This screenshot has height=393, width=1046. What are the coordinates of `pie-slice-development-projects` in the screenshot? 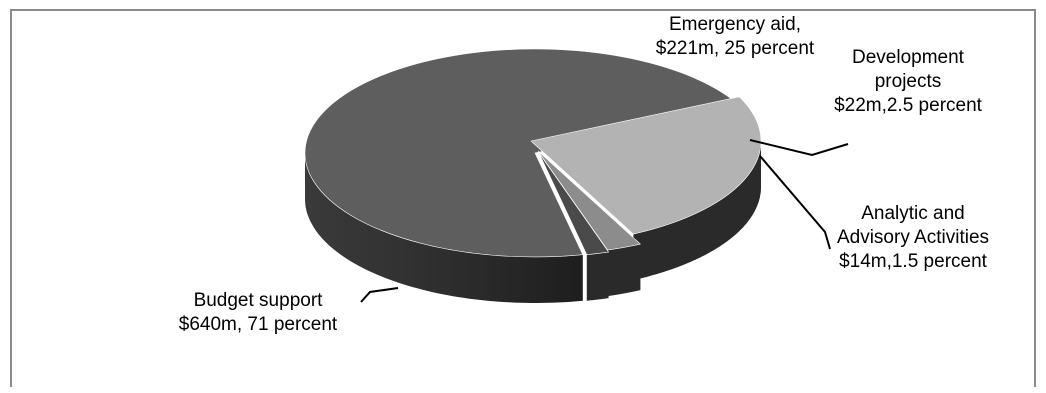 It's located at (589, 200).